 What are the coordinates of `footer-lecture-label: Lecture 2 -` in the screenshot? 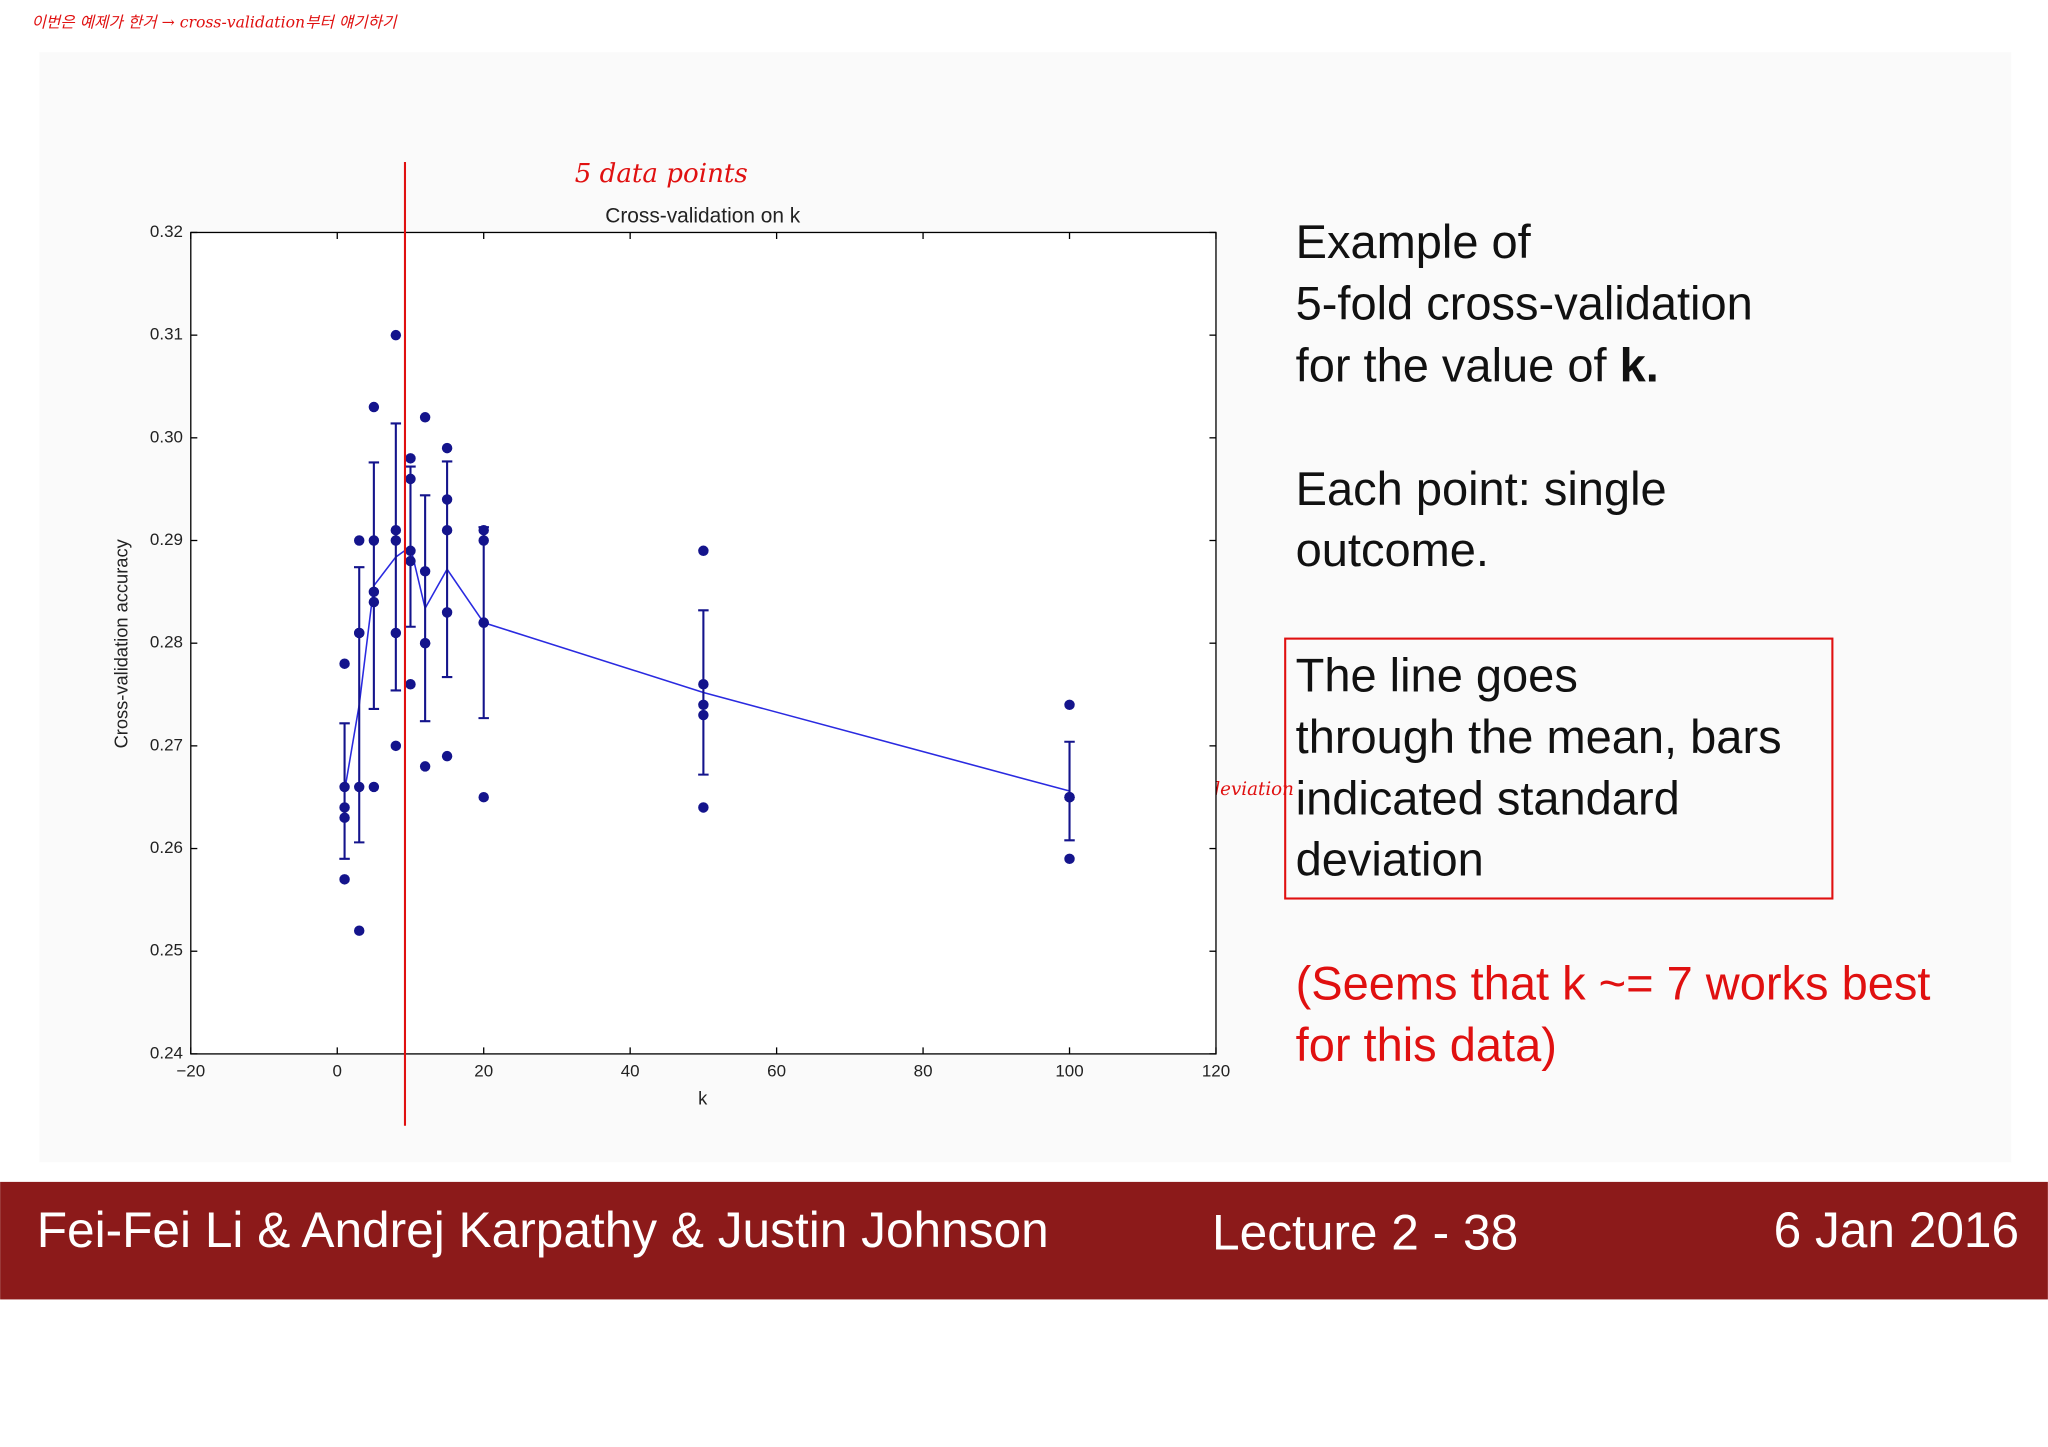 It's located at (1337, 1233).